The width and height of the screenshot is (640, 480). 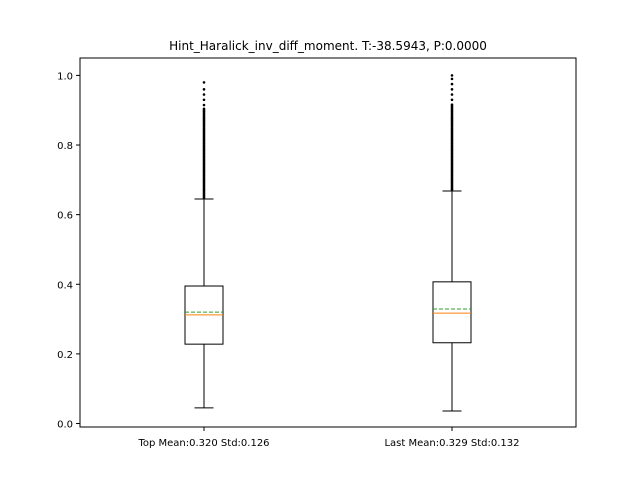 I want to click on x-tick-label: Last Mean:0.329 Std:0.132, so click(x=451, y=443).